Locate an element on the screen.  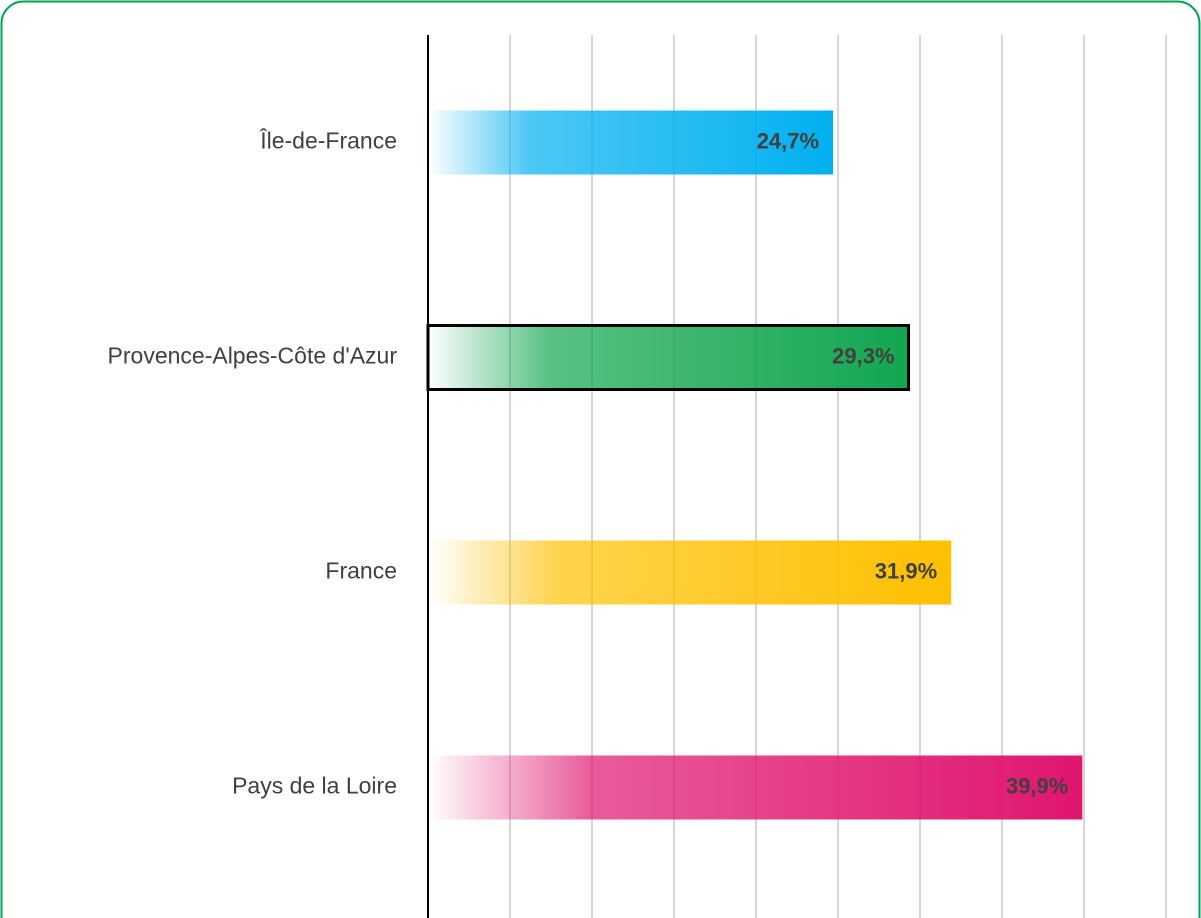
value-label: 29,3% is located at coordinates (863, 355).